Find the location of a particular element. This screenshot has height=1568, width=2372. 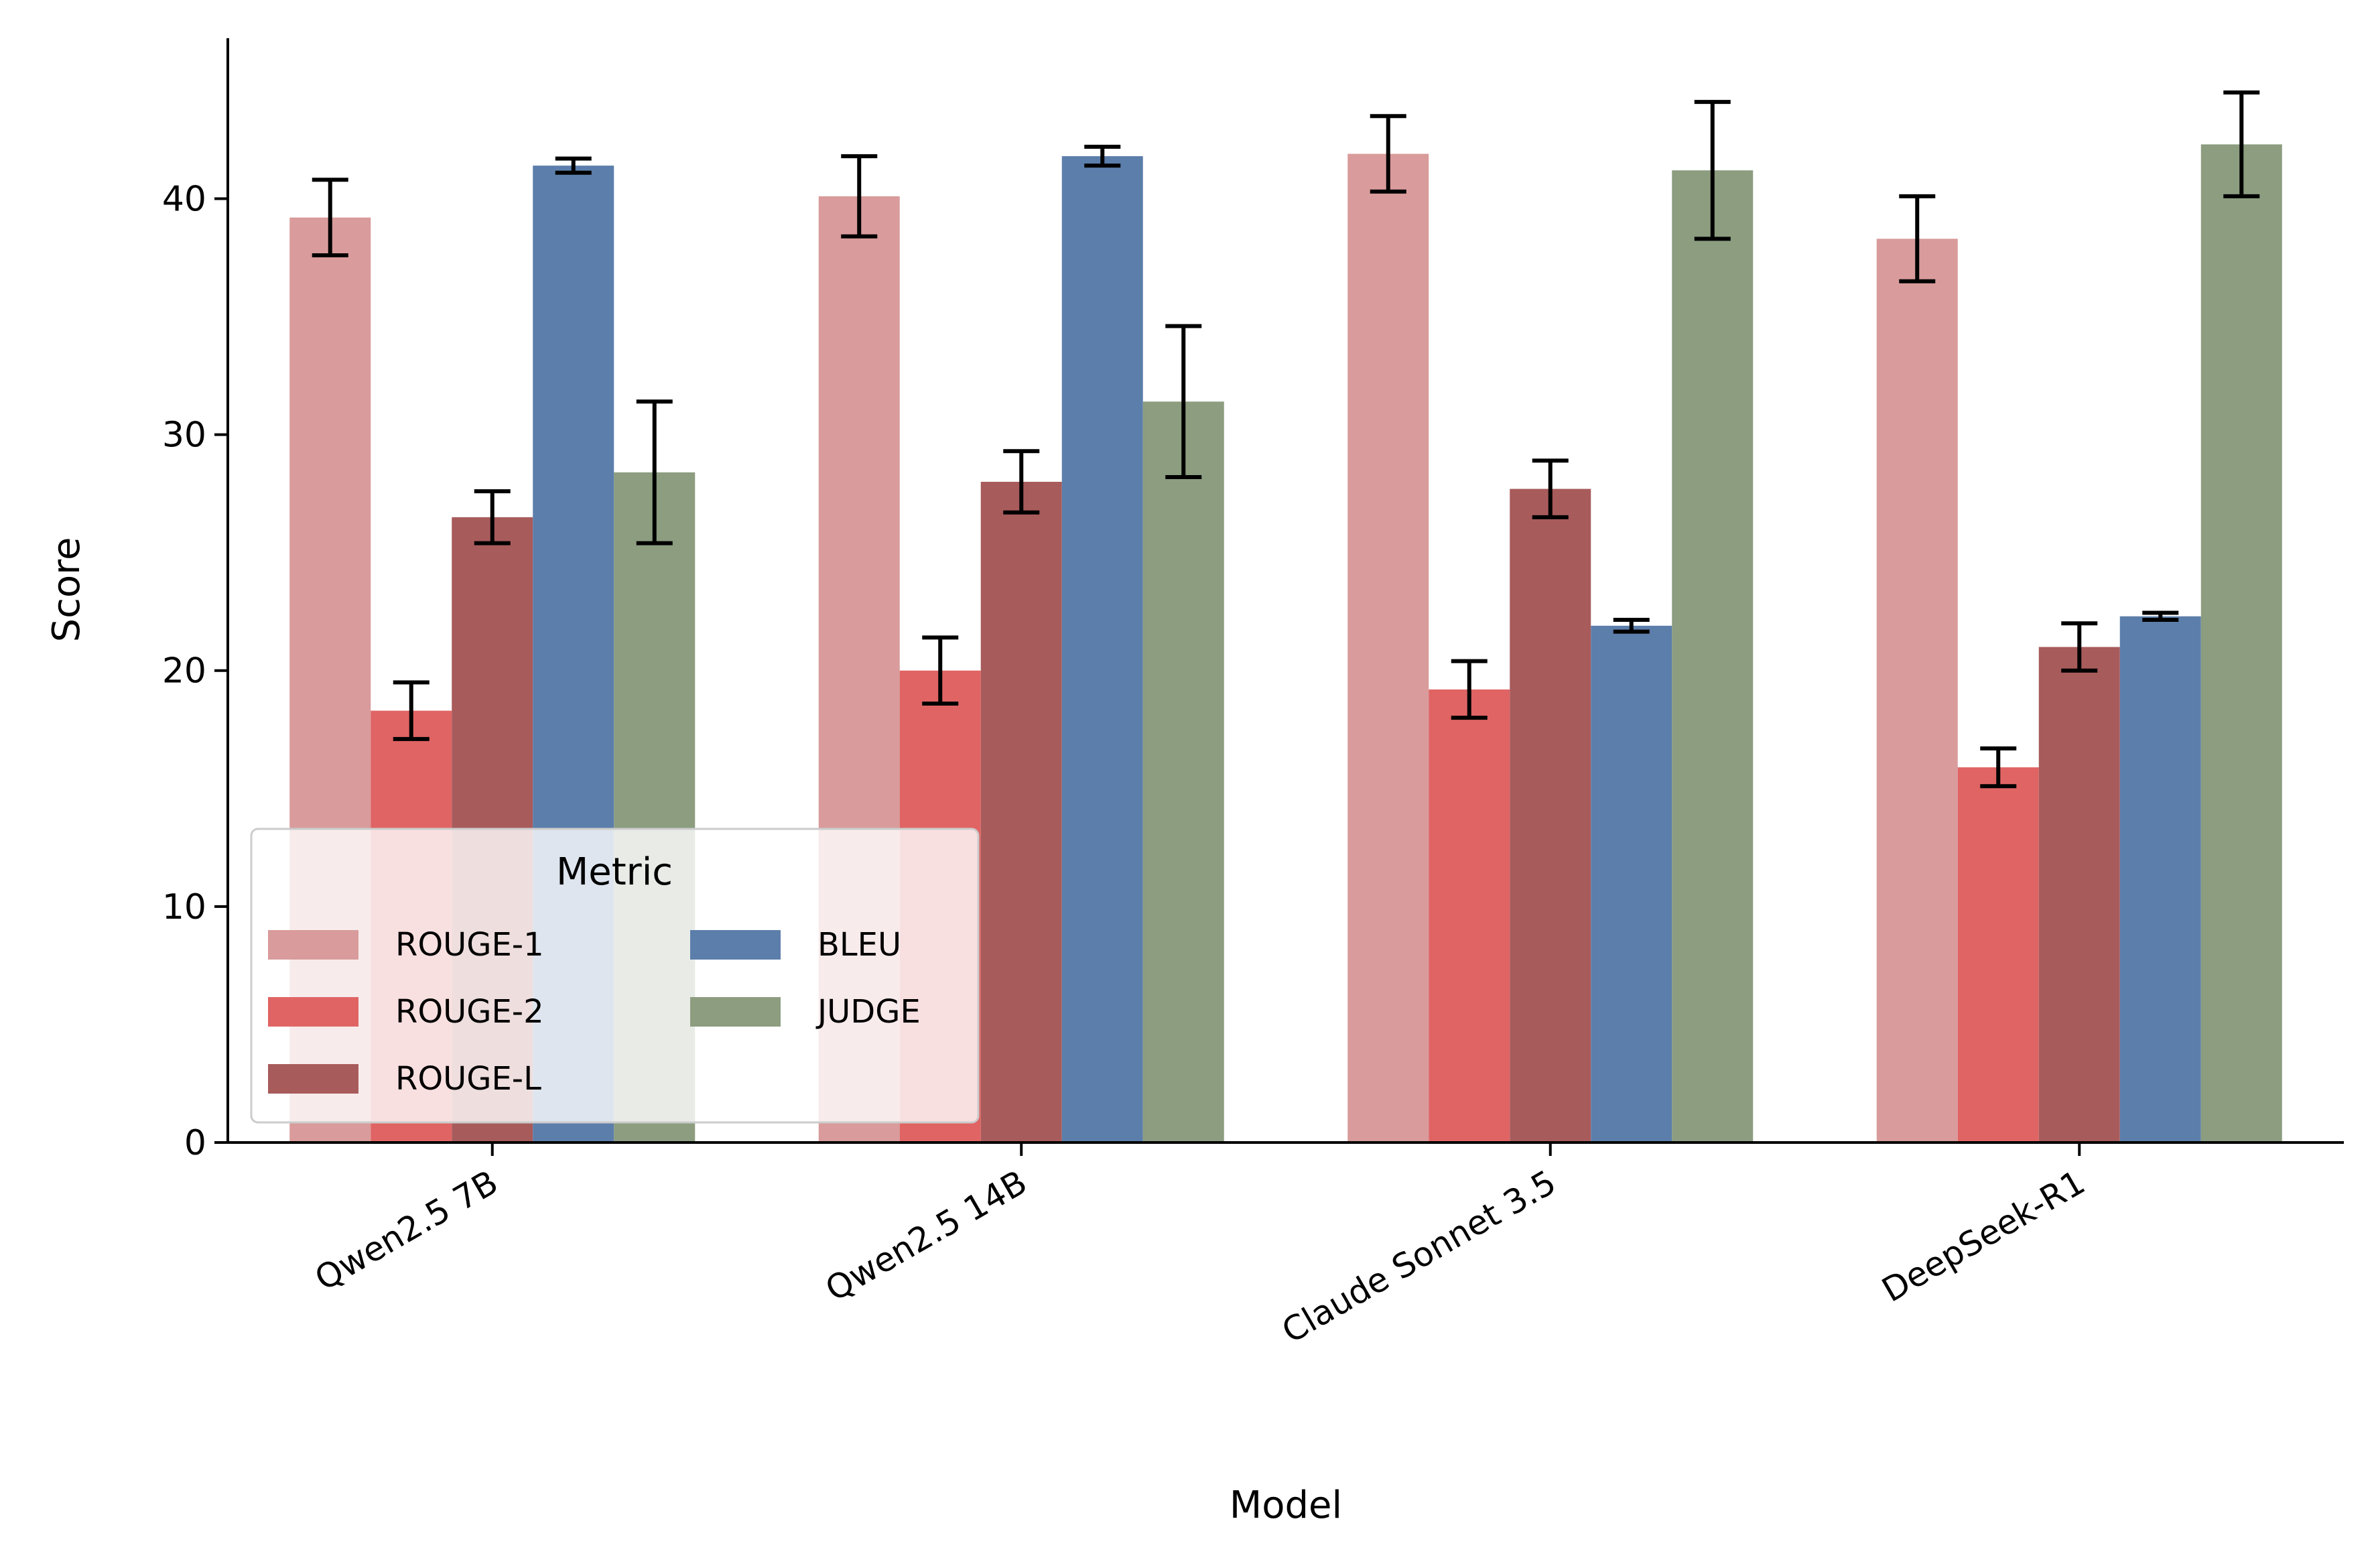

y-tick-label: 30 is located at coordinates (184, 435).